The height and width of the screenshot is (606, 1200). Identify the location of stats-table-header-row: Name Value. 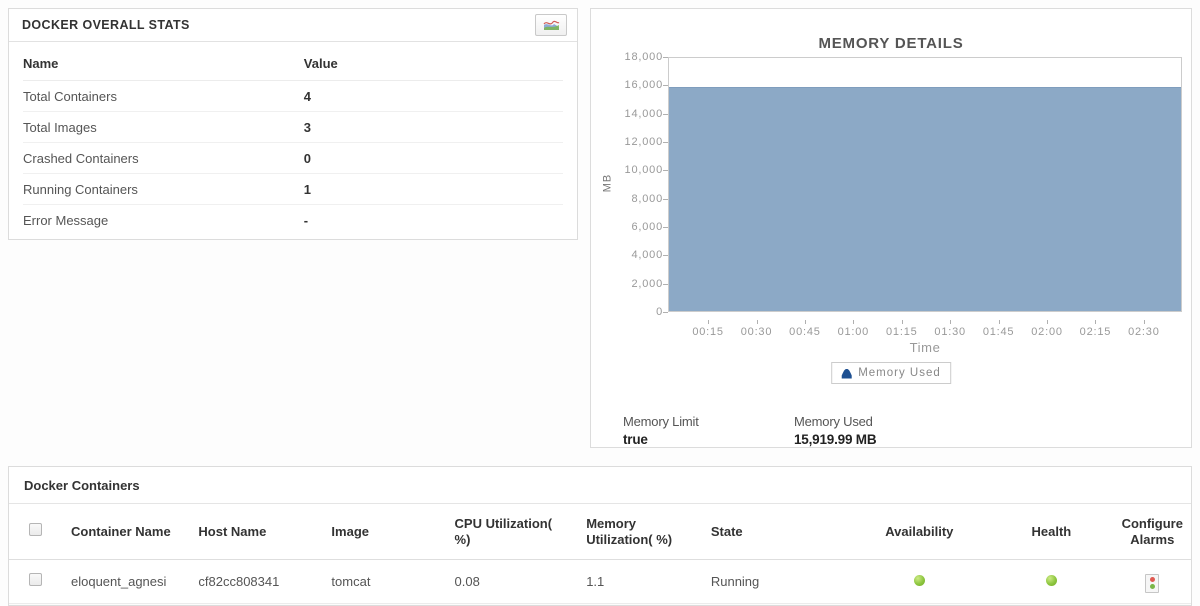
(293, 63).